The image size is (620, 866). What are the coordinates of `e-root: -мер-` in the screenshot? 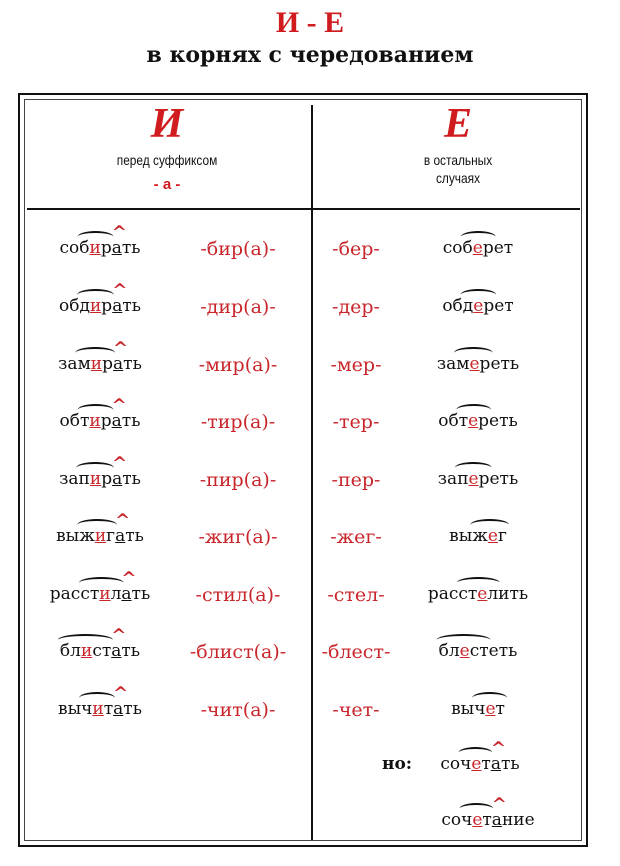 It's located at (356, 365).